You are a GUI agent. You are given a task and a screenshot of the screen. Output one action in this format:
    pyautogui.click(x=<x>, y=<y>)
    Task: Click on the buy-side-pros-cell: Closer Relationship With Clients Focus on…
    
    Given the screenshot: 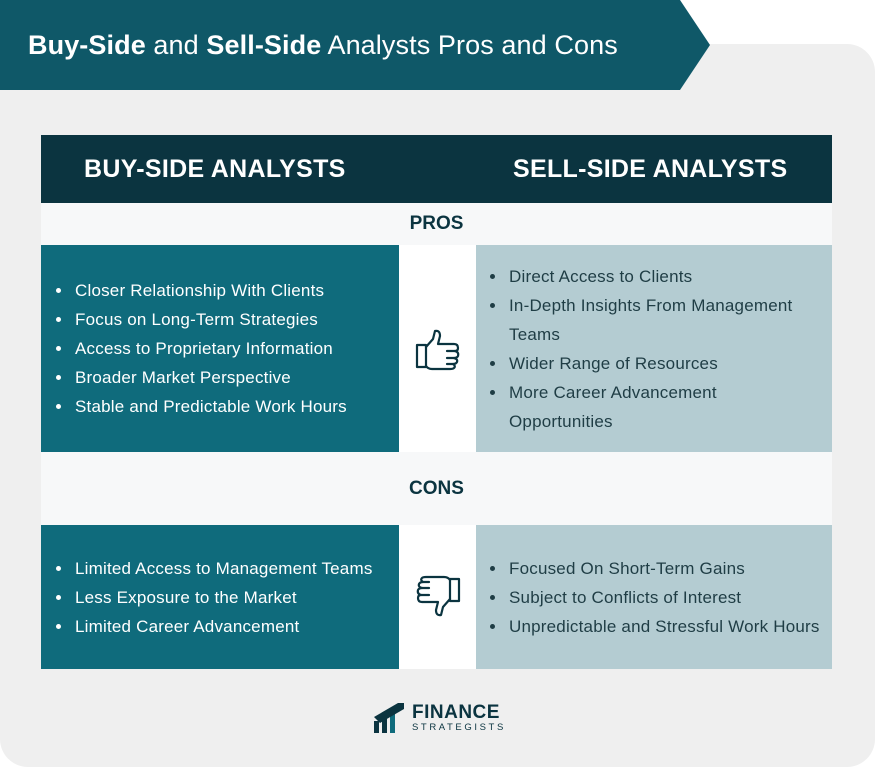 What is the action you would take?
    pyautogui.click(x=220, y=348)
    